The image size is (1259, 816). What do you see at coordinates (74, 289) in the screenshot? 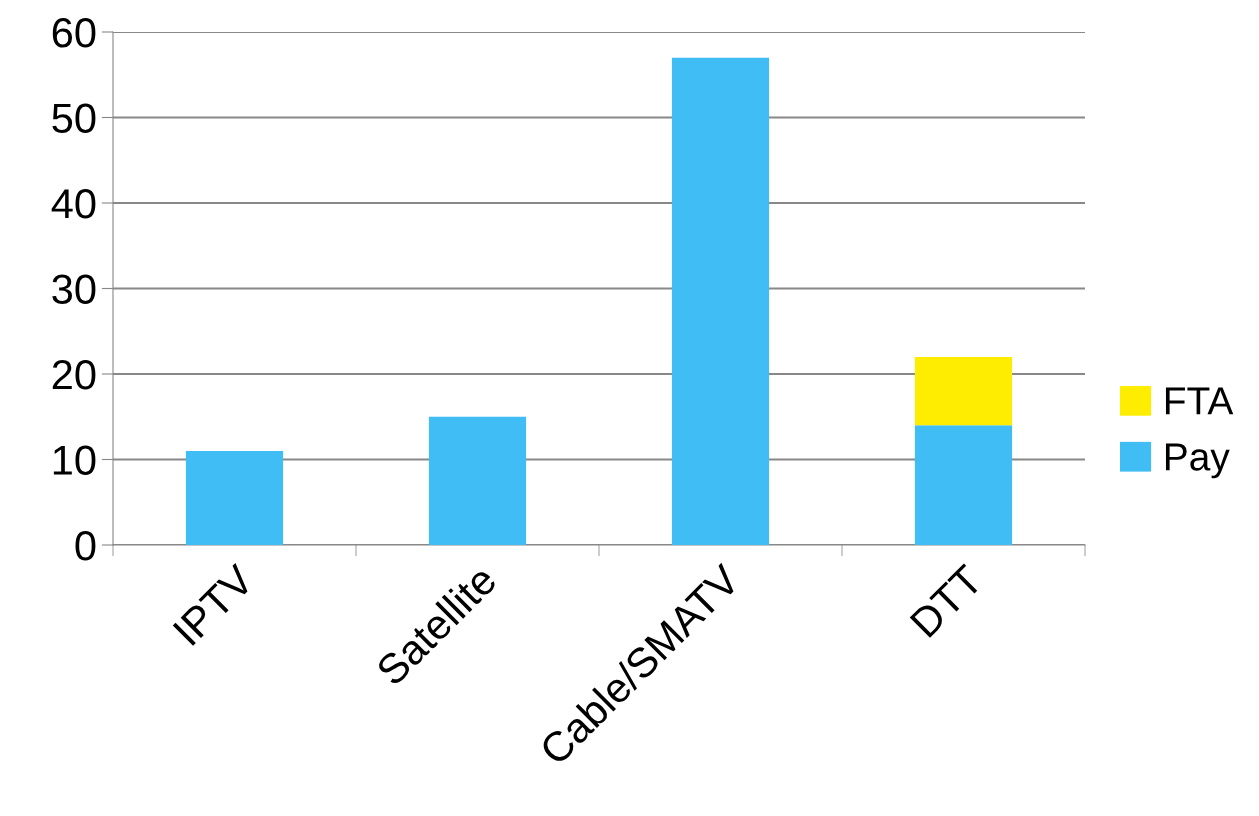
I see `y-tick-label: 30` at bounding box center [74, 289].